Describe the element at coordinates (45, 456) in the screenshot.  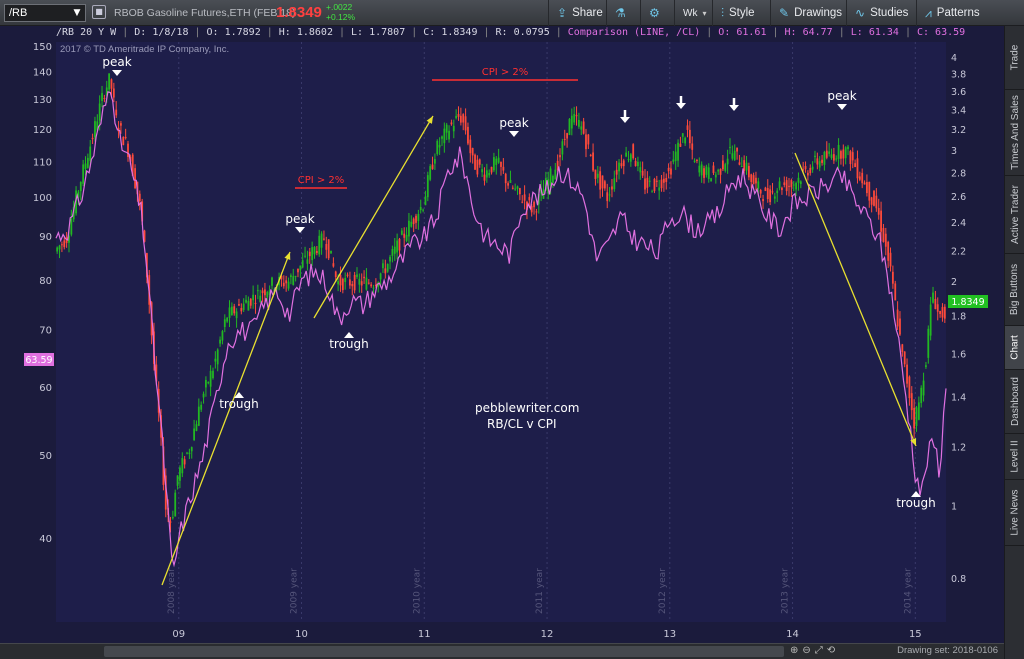
I see `left-tick-label: 50` at that location.